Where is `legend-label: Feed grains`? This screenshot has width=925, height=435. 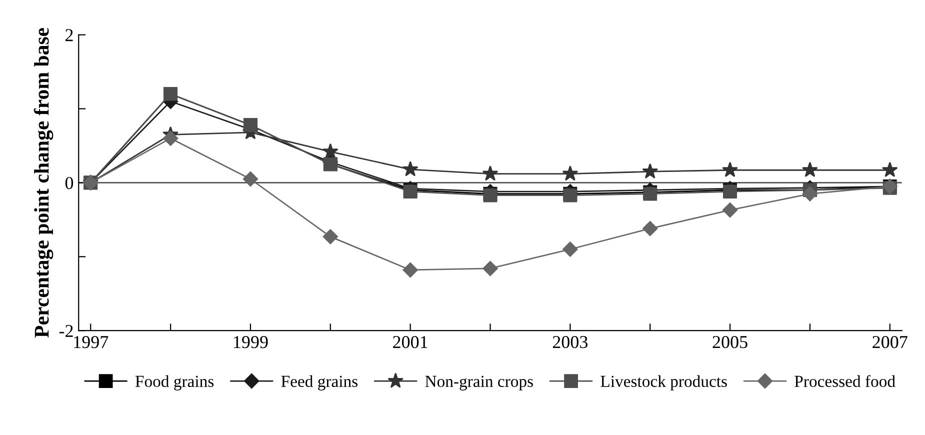 legend-label: Feed grains is located at coordinates (319, 382).